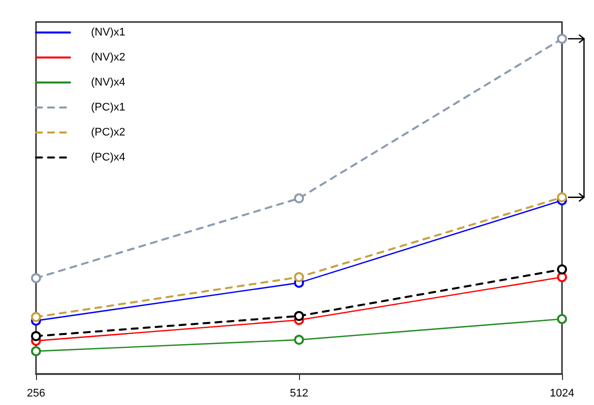 The image size is (594, 405). I want to click on legend-label: (NV)x4, so click(108, 82).